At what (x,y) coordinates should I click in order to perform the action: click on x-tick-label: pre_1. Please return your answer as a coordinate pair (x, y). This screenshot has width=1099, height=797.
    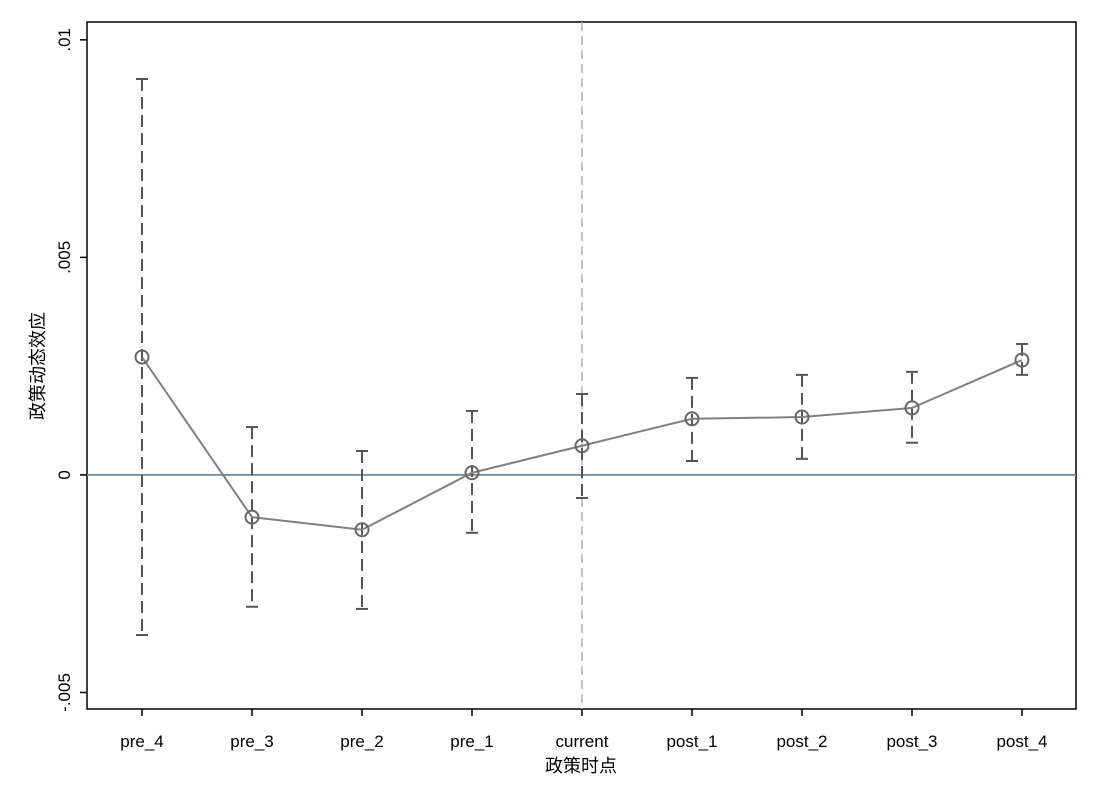
    Looking at the image, I should click on (471, 741).